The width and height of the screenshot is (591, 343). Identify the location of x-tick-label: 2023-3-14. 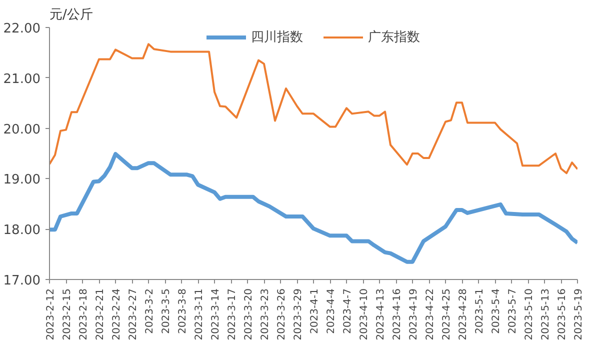
(216, 314).